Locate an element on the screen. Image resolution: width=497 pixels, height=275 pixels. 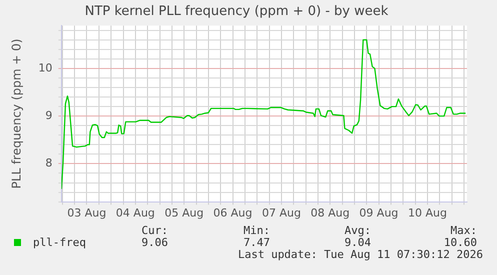
text: Max: is located at coordinates (463, 230).